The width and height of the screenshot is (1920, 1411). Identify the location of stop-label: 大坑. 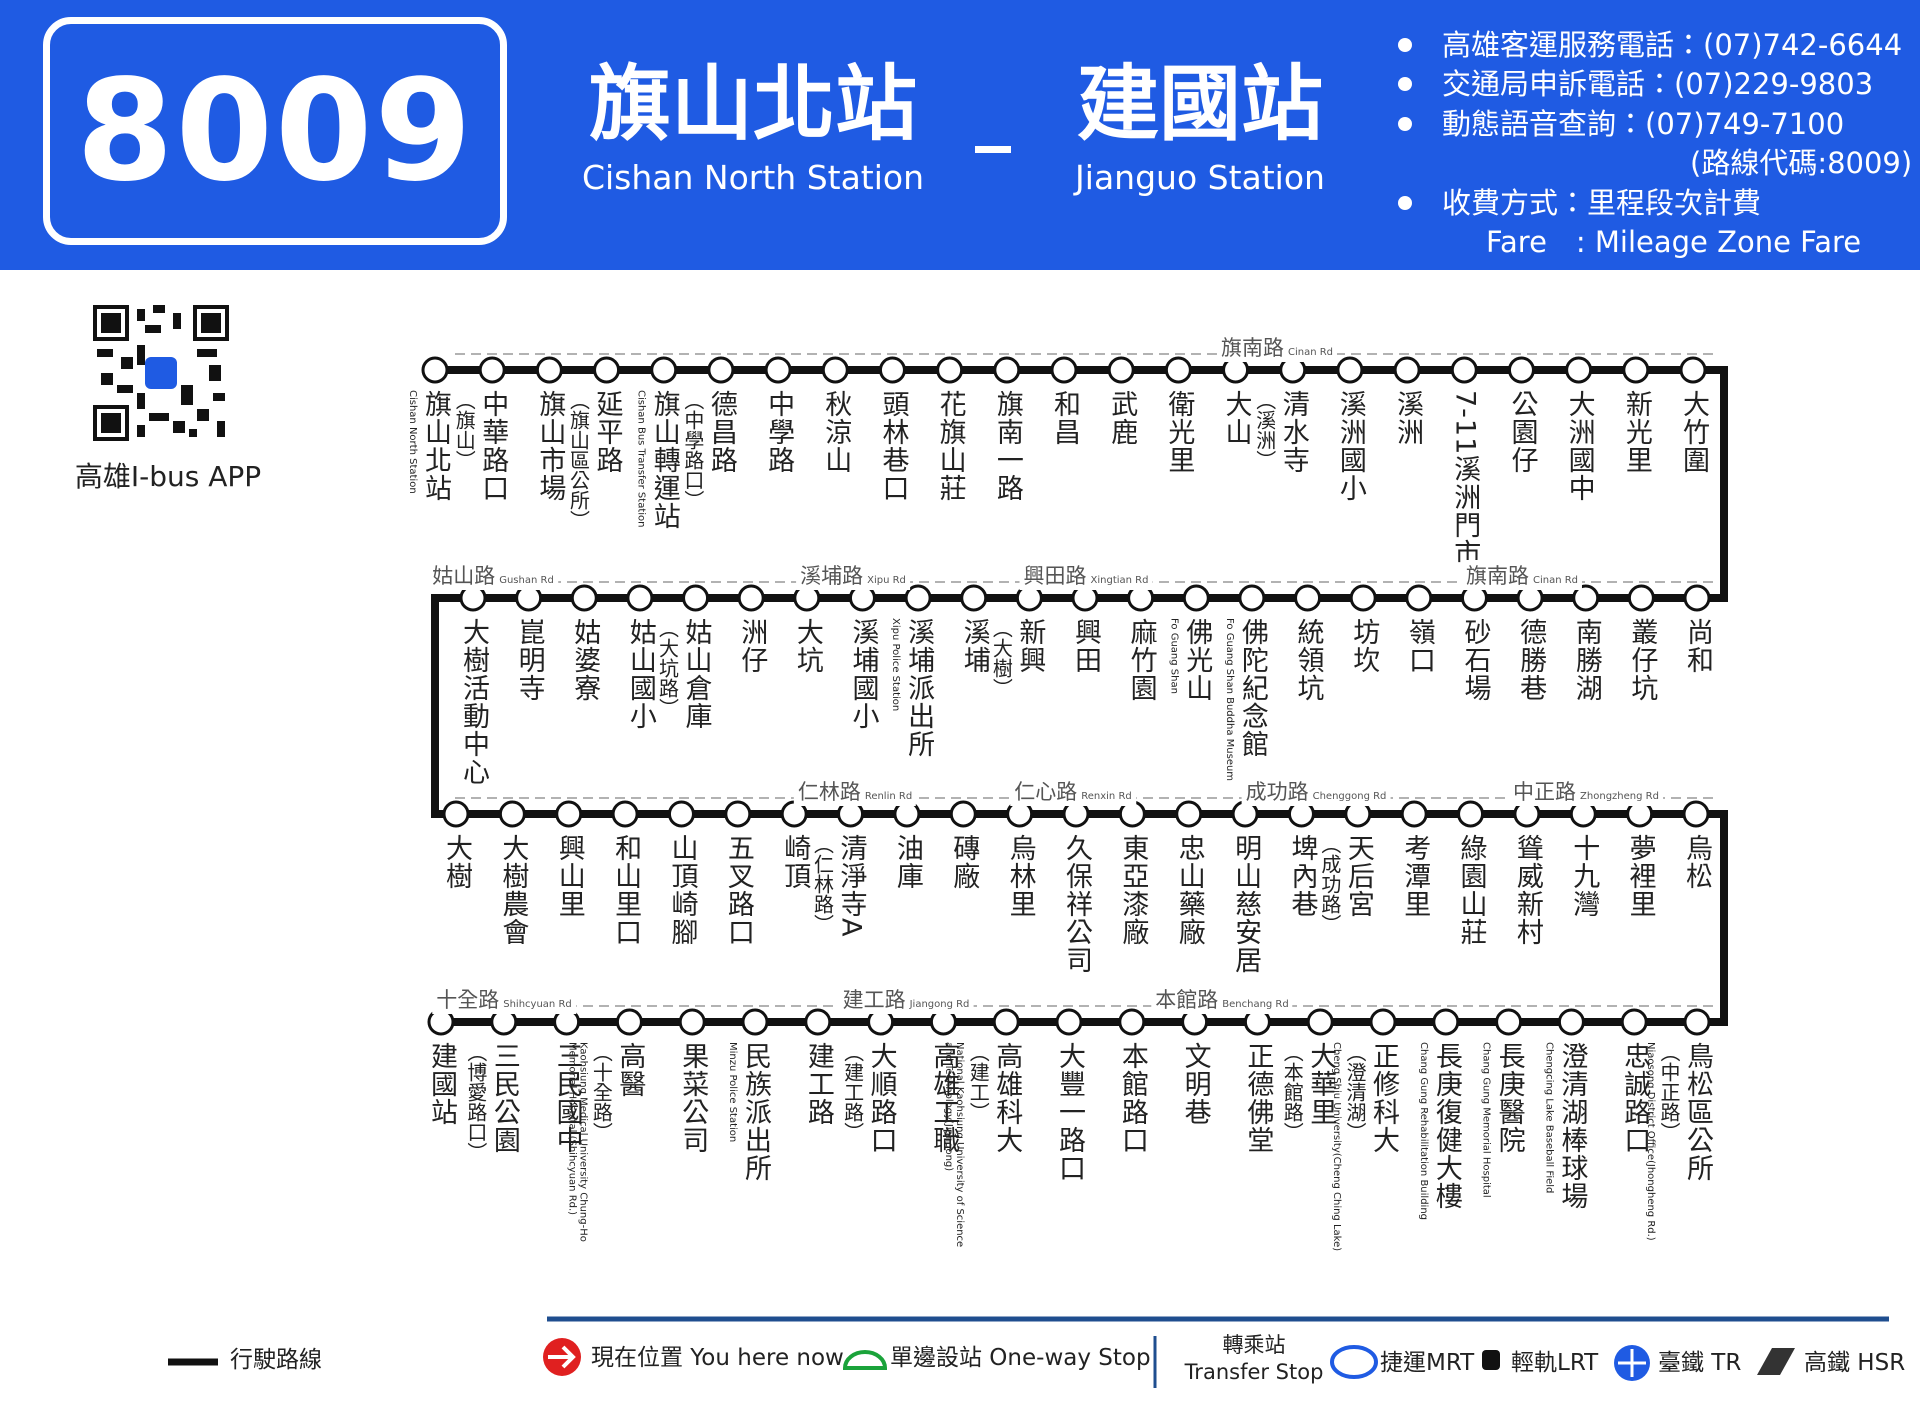
(807, 646).